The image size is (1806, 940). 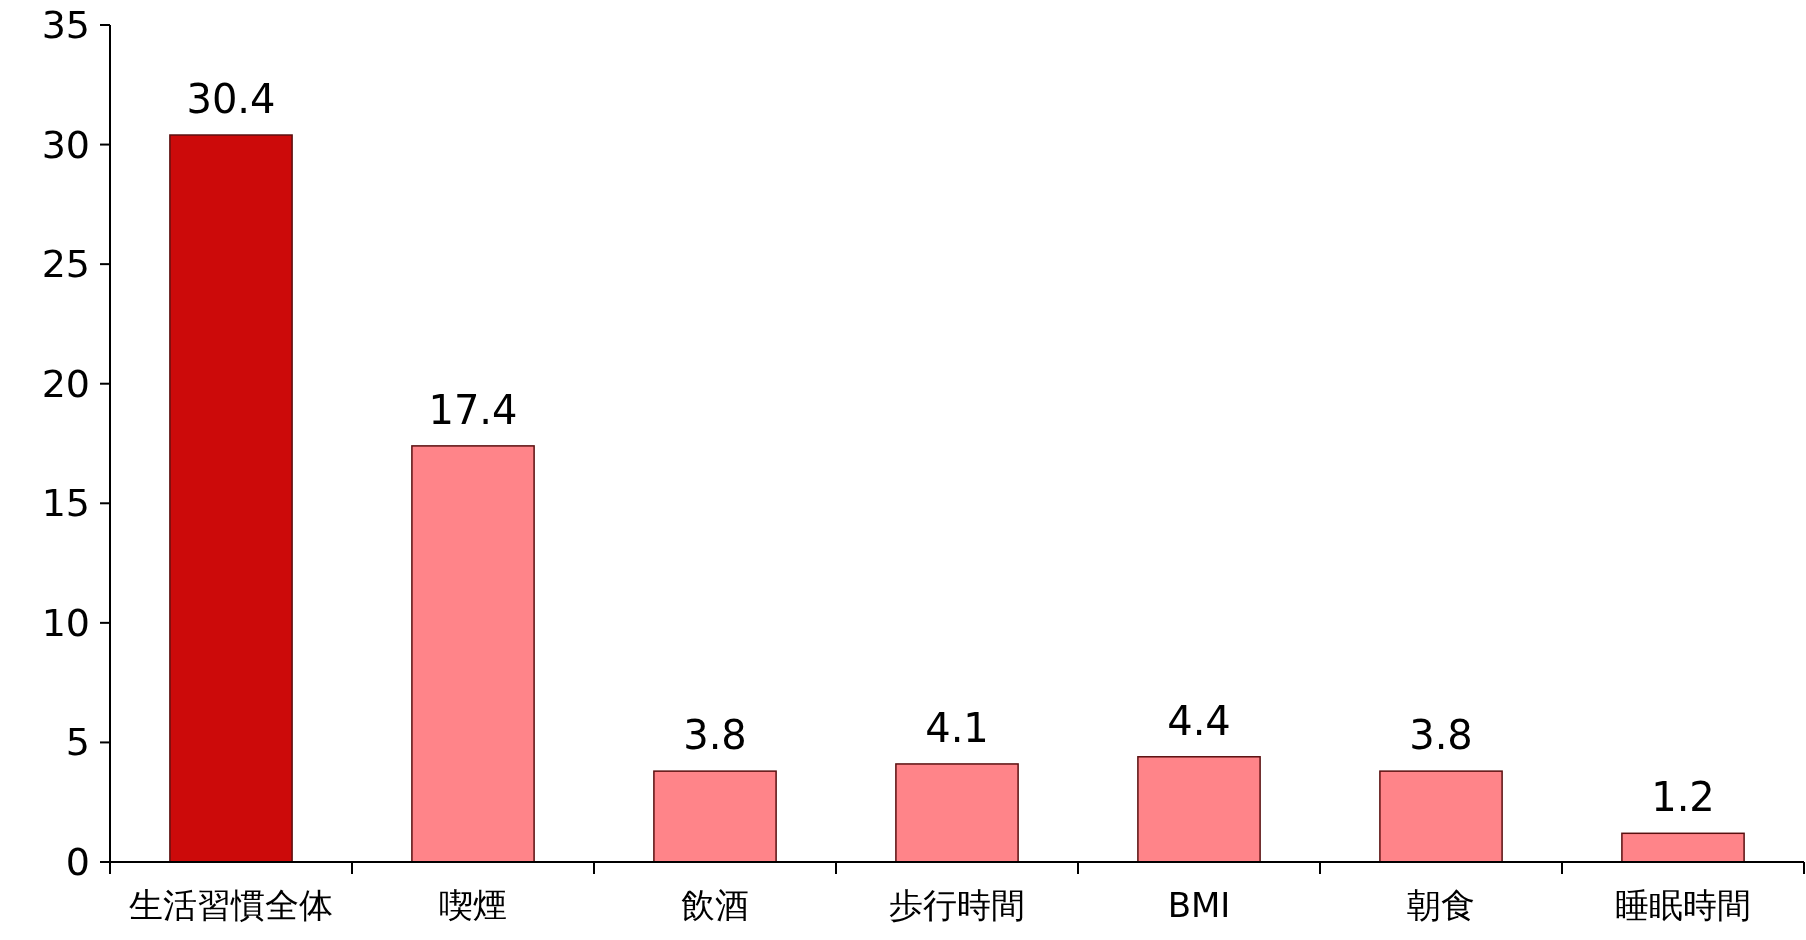 What do you see at coordinates (1683, 797) in the screenshot?
I see `data-label: 1.2` at bounding box center [1683, 797].